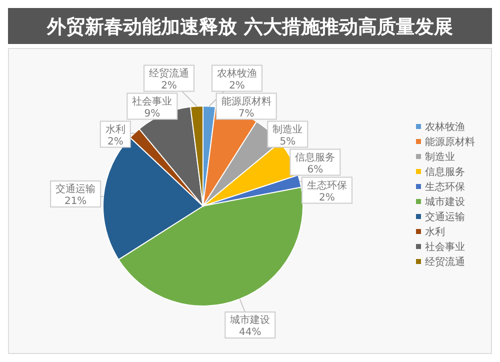 Image resolution: width=500 pixels, height=362 pixels. Describe the element at coordinates (315, 157) in the screenshot. I see `slice-label: 信息服务` at that location.